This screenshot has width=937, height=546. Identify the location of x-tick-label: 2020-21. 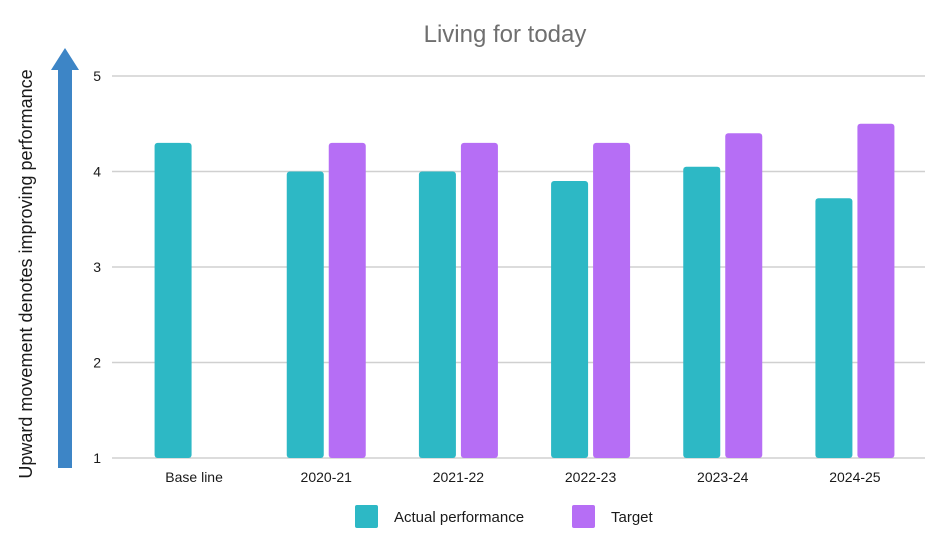
(327, 477).